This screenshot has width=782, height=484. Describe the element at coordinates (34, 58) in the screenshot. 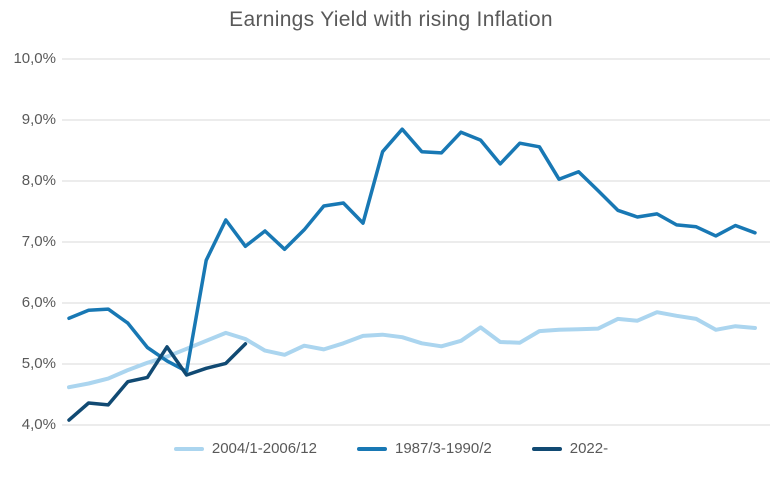

I see `y-tick-label: 10,0%` at that location.